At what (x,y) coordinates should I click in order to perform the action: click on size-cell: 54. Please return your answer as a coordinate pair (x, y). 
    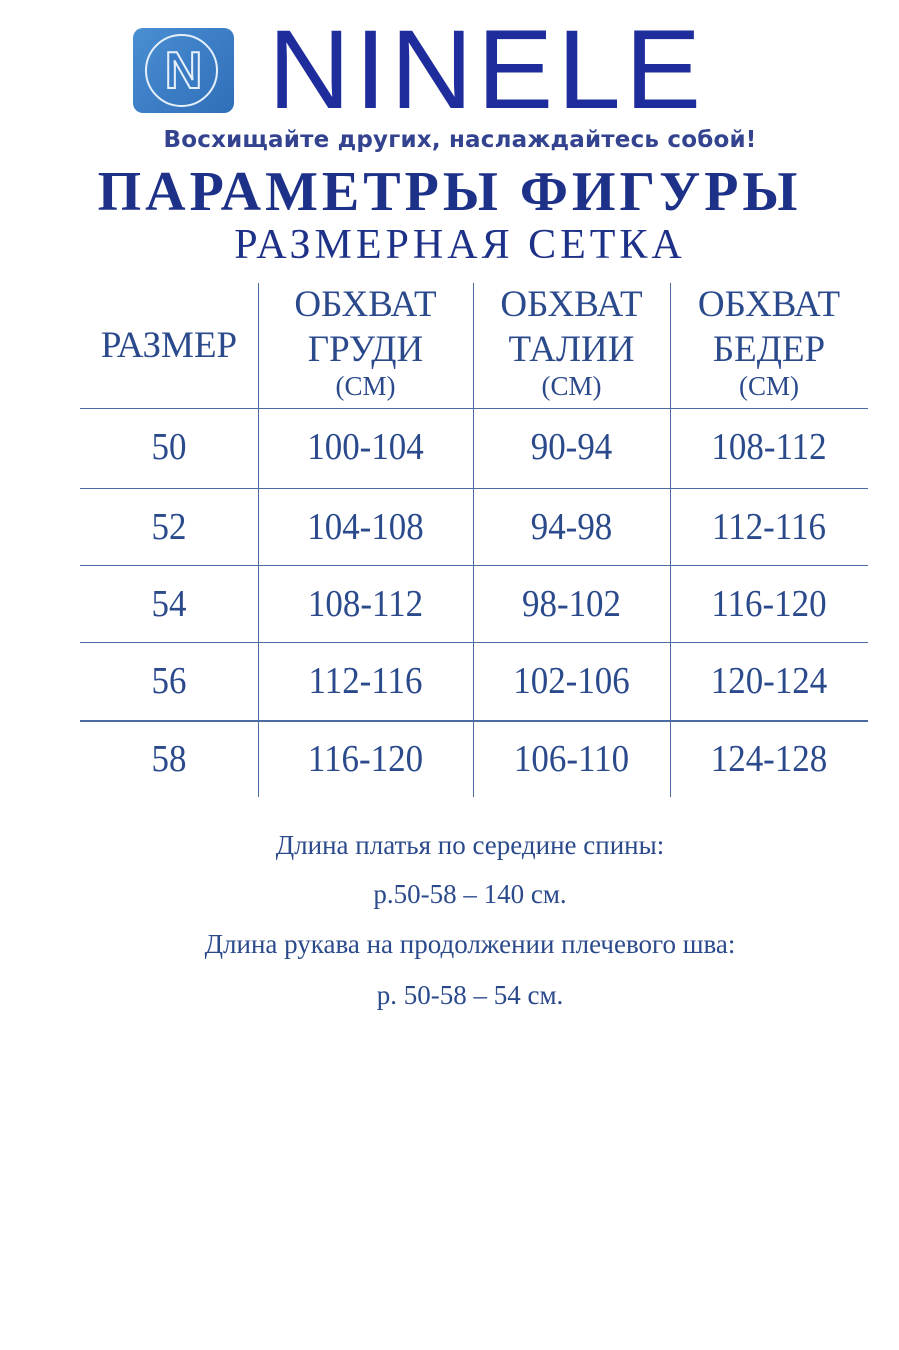
    Looking at the image, I should click on (169, 604).